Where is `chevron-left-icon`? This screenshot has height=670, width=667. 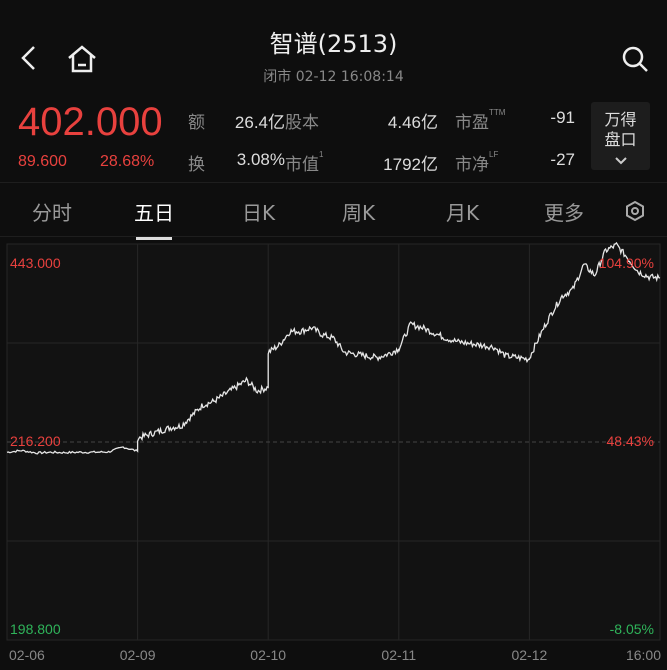
chevron-left-icon is located at coordinates (29, 58).